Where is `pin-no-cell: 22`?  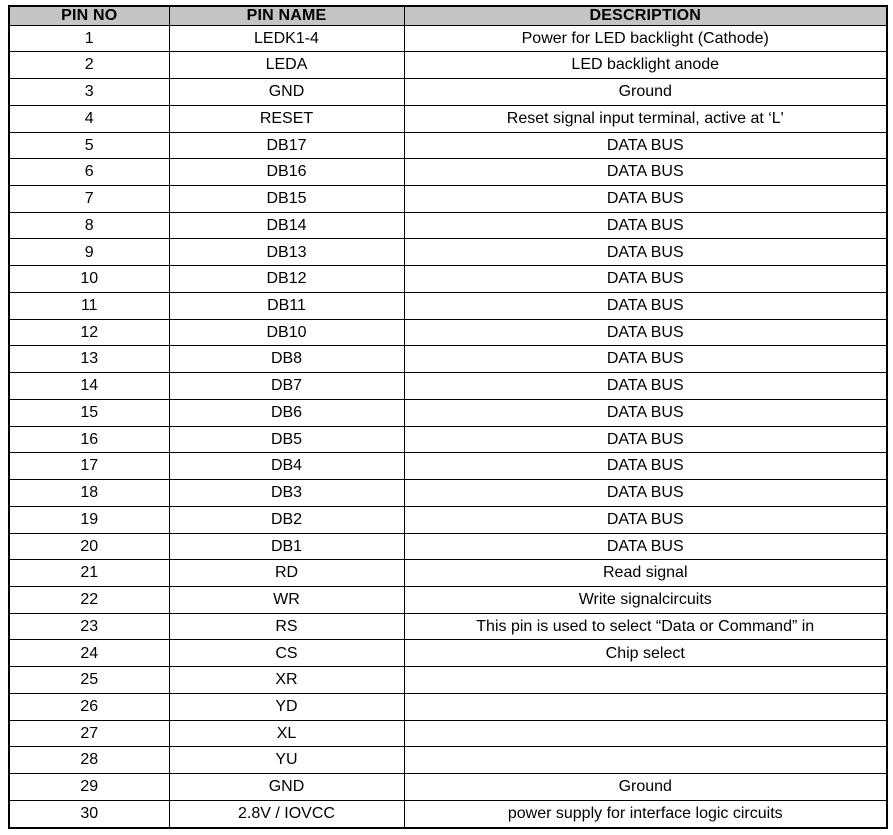
pin-no-cell: 22 is located at coordinates (89, 600).